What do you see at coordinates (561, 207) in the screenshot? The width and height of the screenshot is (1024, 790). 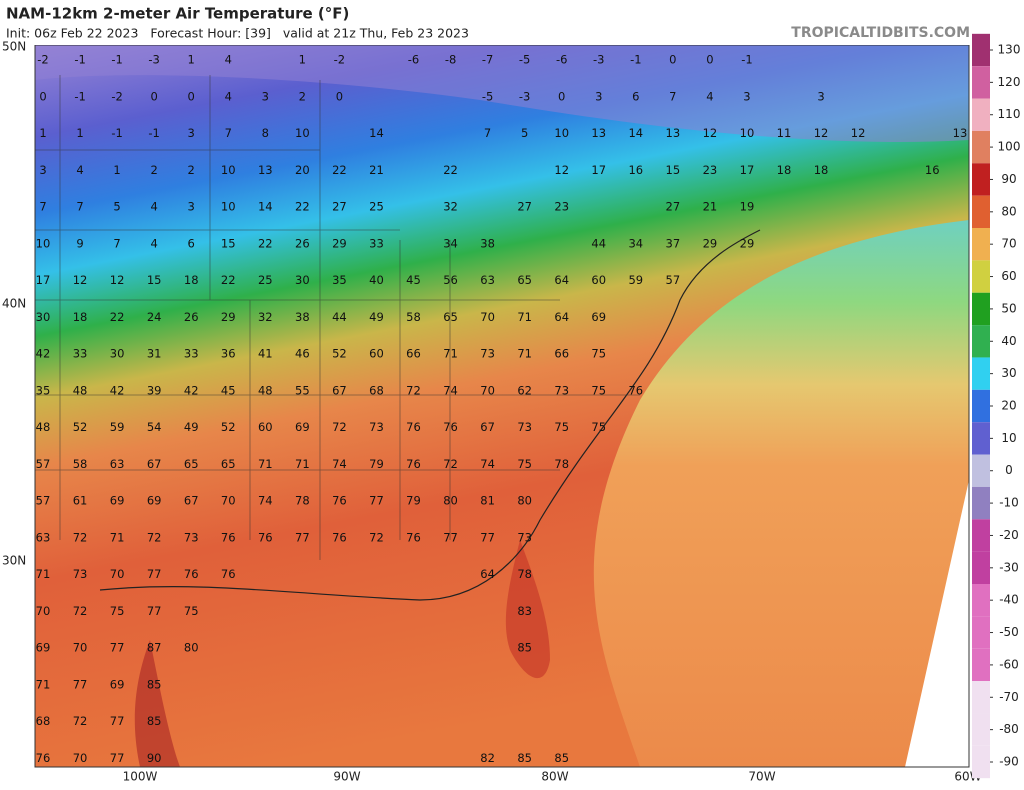 I see `station-temperature: 23` at bounding box center [561, 207].